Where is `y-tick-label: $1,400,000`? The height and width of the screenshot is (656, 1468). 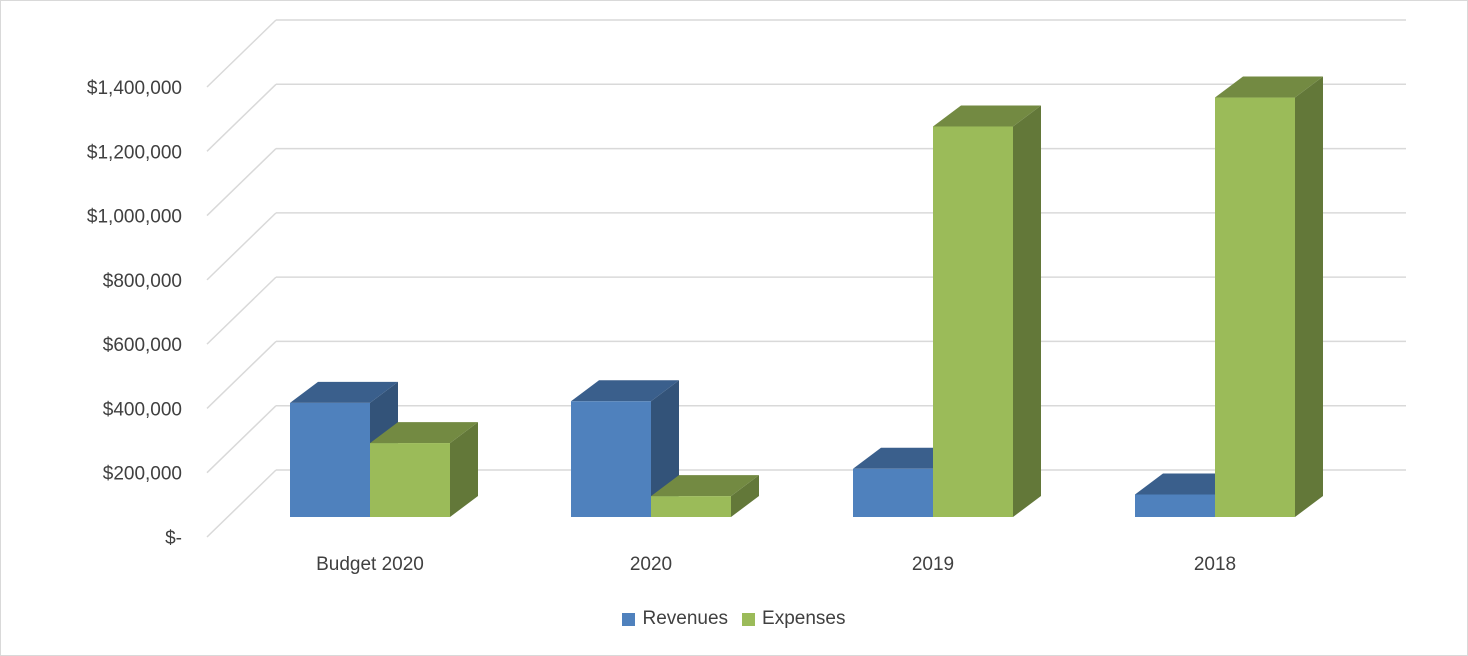
y-tick-label: $1,400,000 is located at coordinates (134, 88).